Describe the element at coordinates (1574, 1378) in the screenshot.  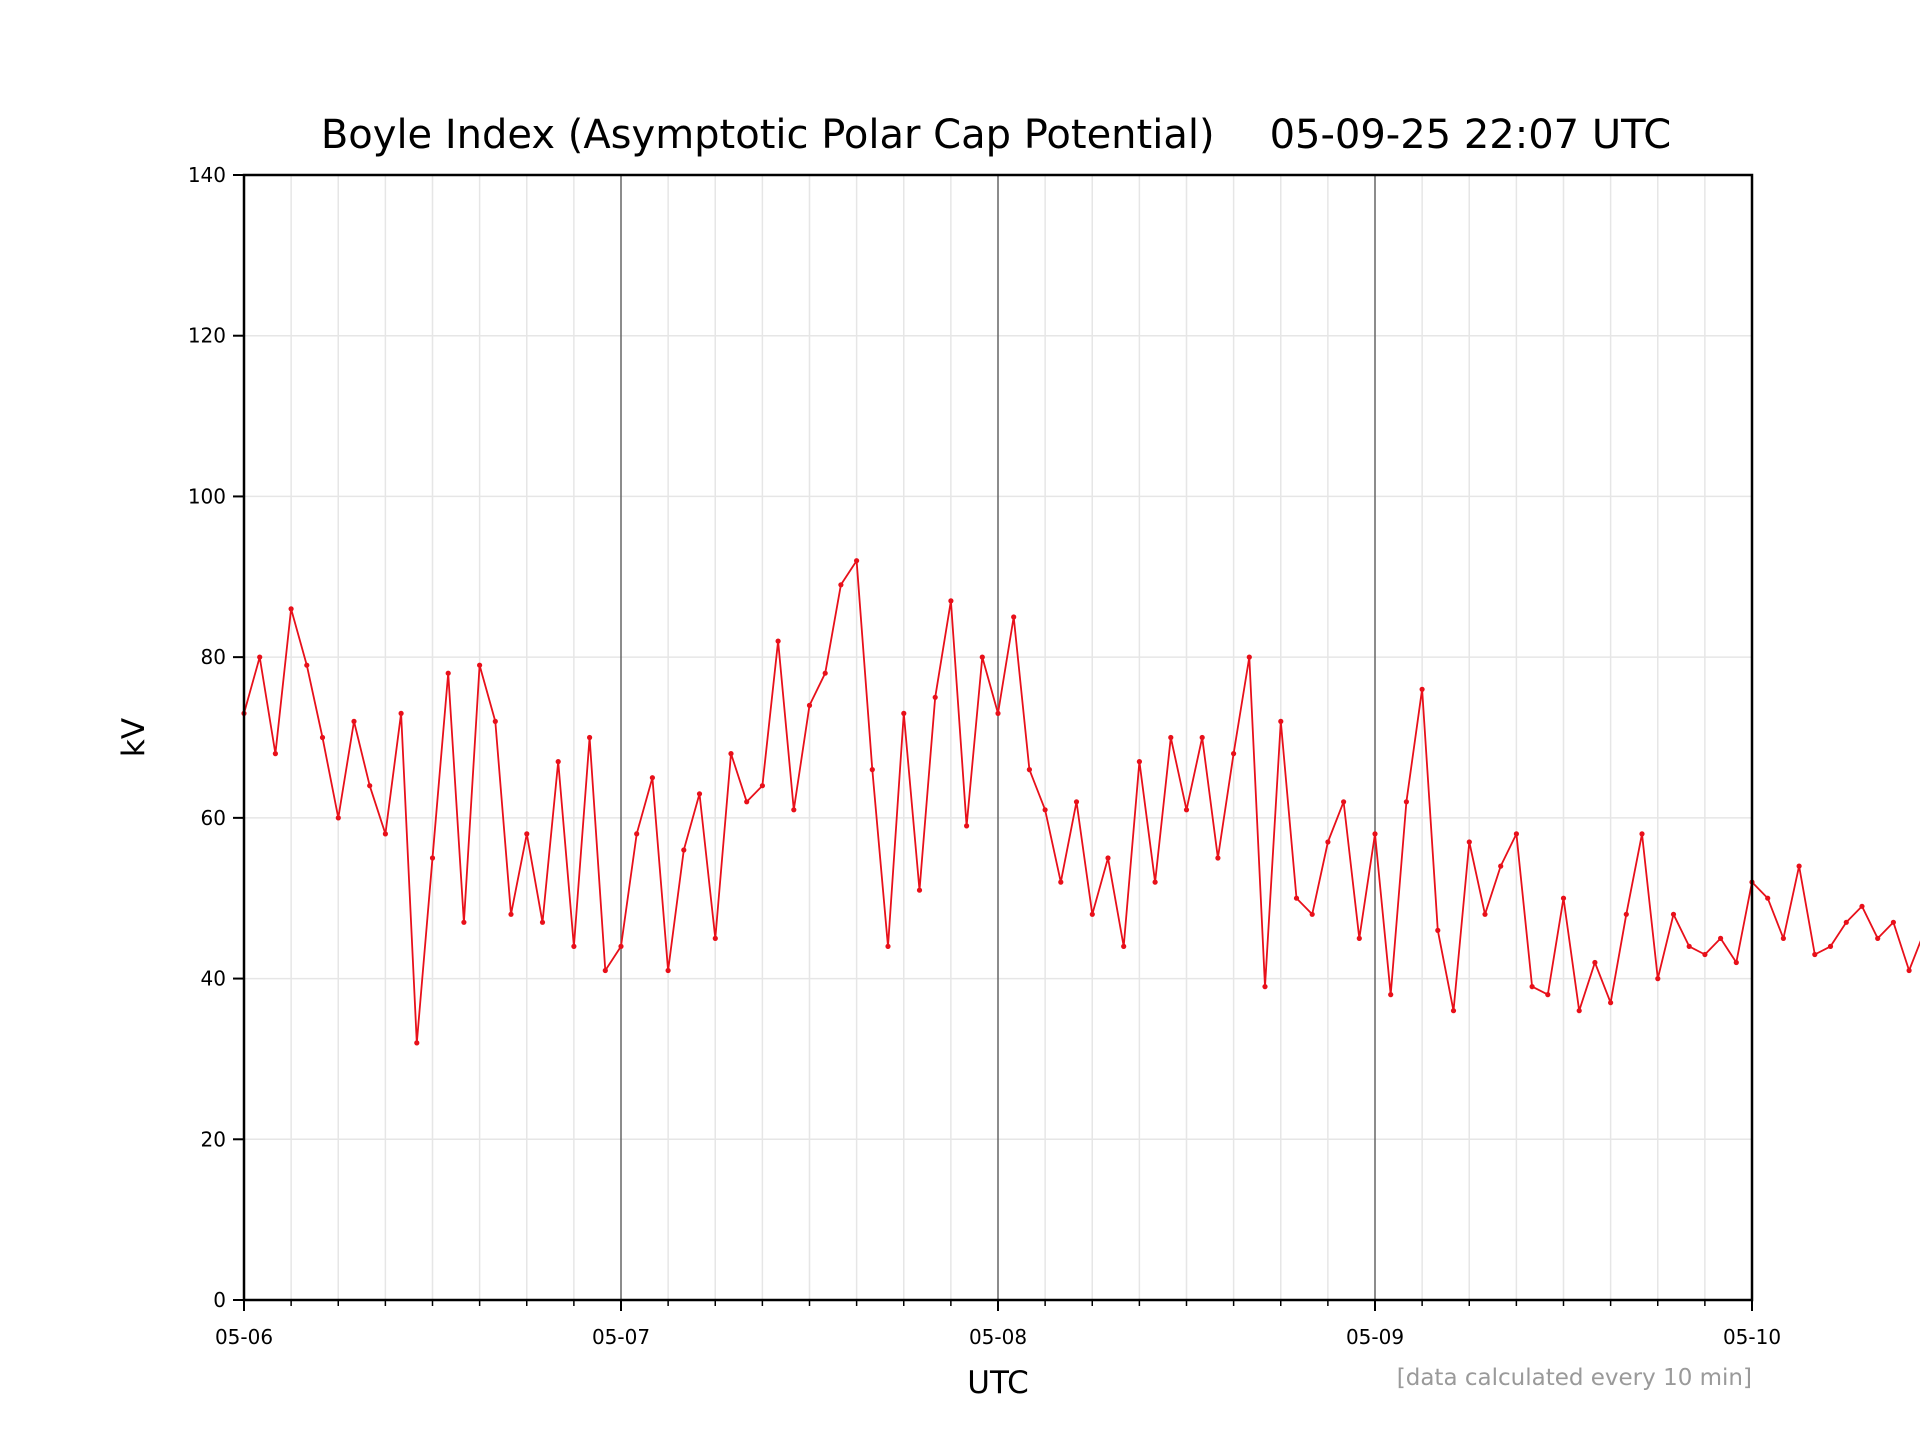
I see `data-interval-note: [data calculated every 10 min]` at that location.